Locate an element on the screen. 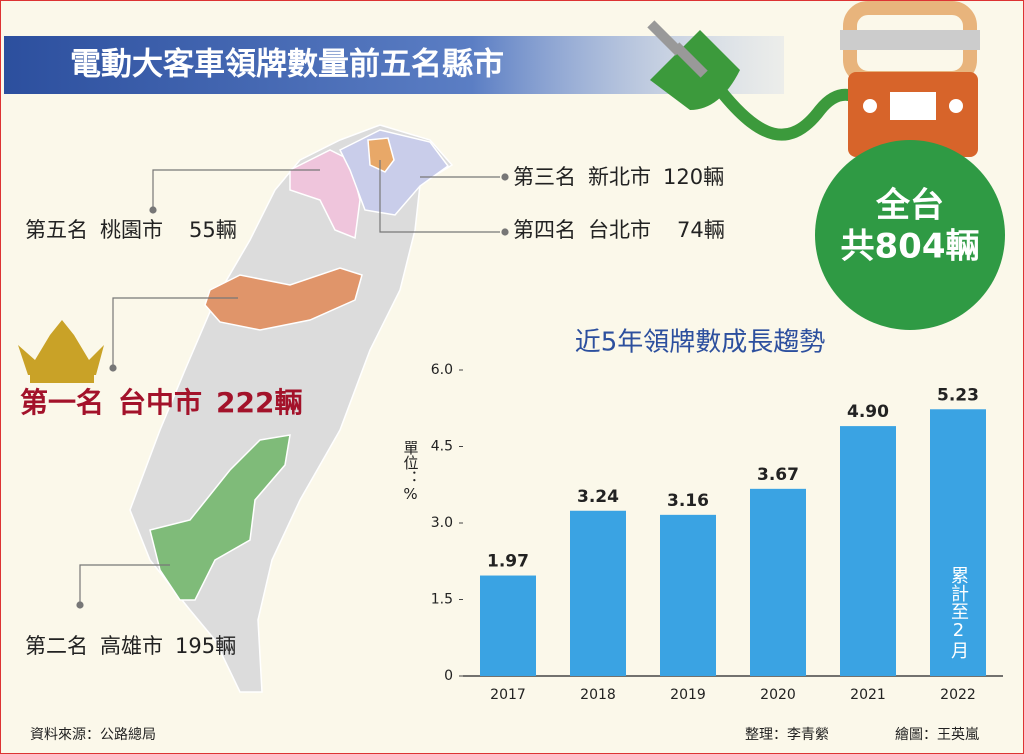 This screenshot has width=1024, height=754. rank-5: 第五名 桃園市 55輛 is located at coordinates (131, 230).